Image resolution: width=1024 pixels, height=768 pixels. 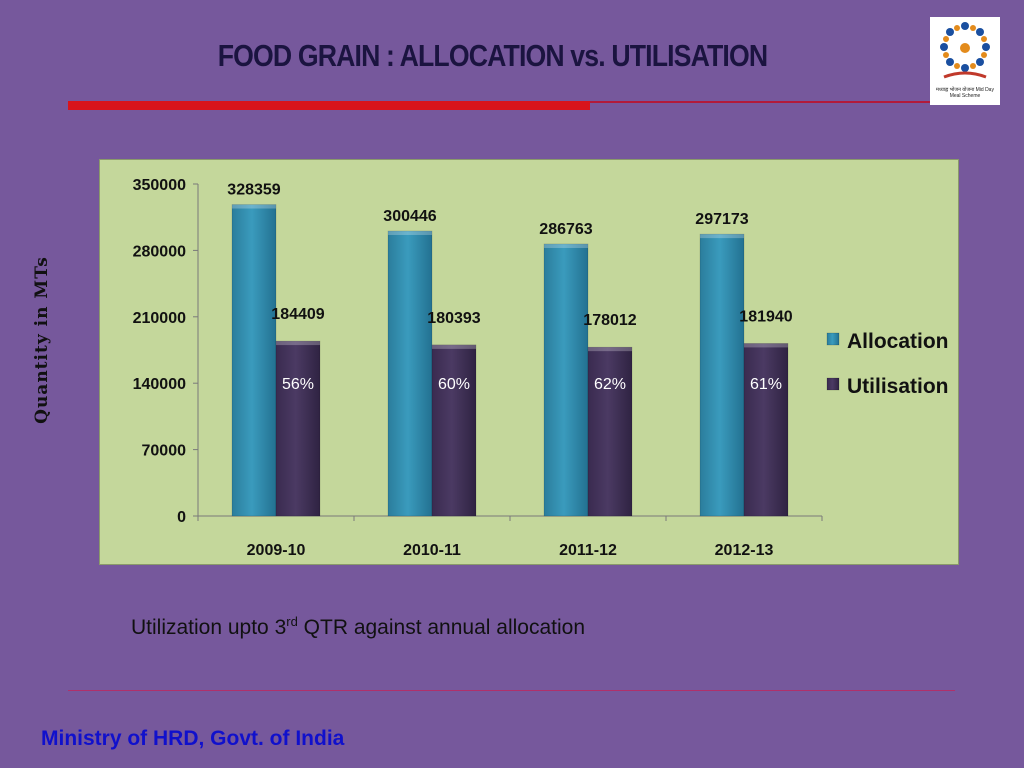 I want to click on y-axis-label: Quantity in MTs, so click(x=42, y=340).